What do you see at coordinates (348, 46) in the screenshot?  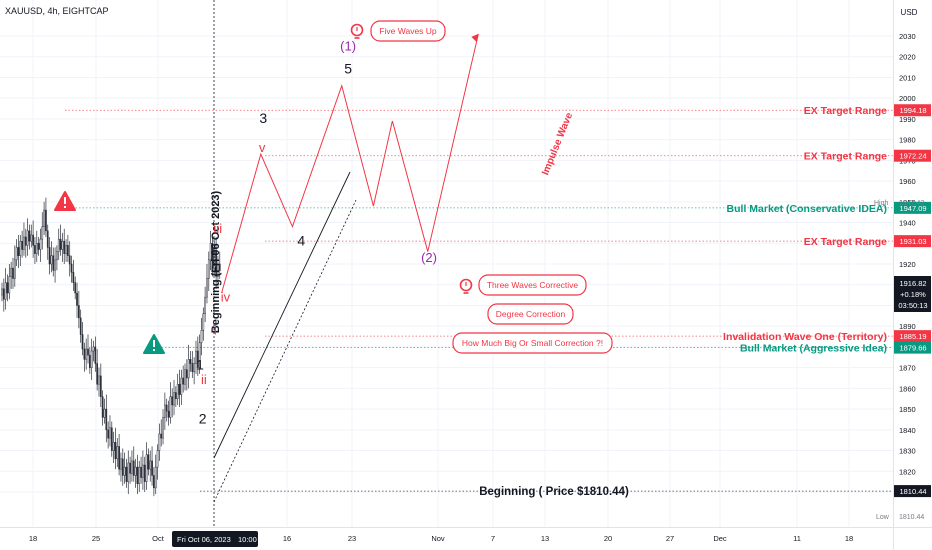 I see `wave-label: (1)` at bounding box center [348, 46].